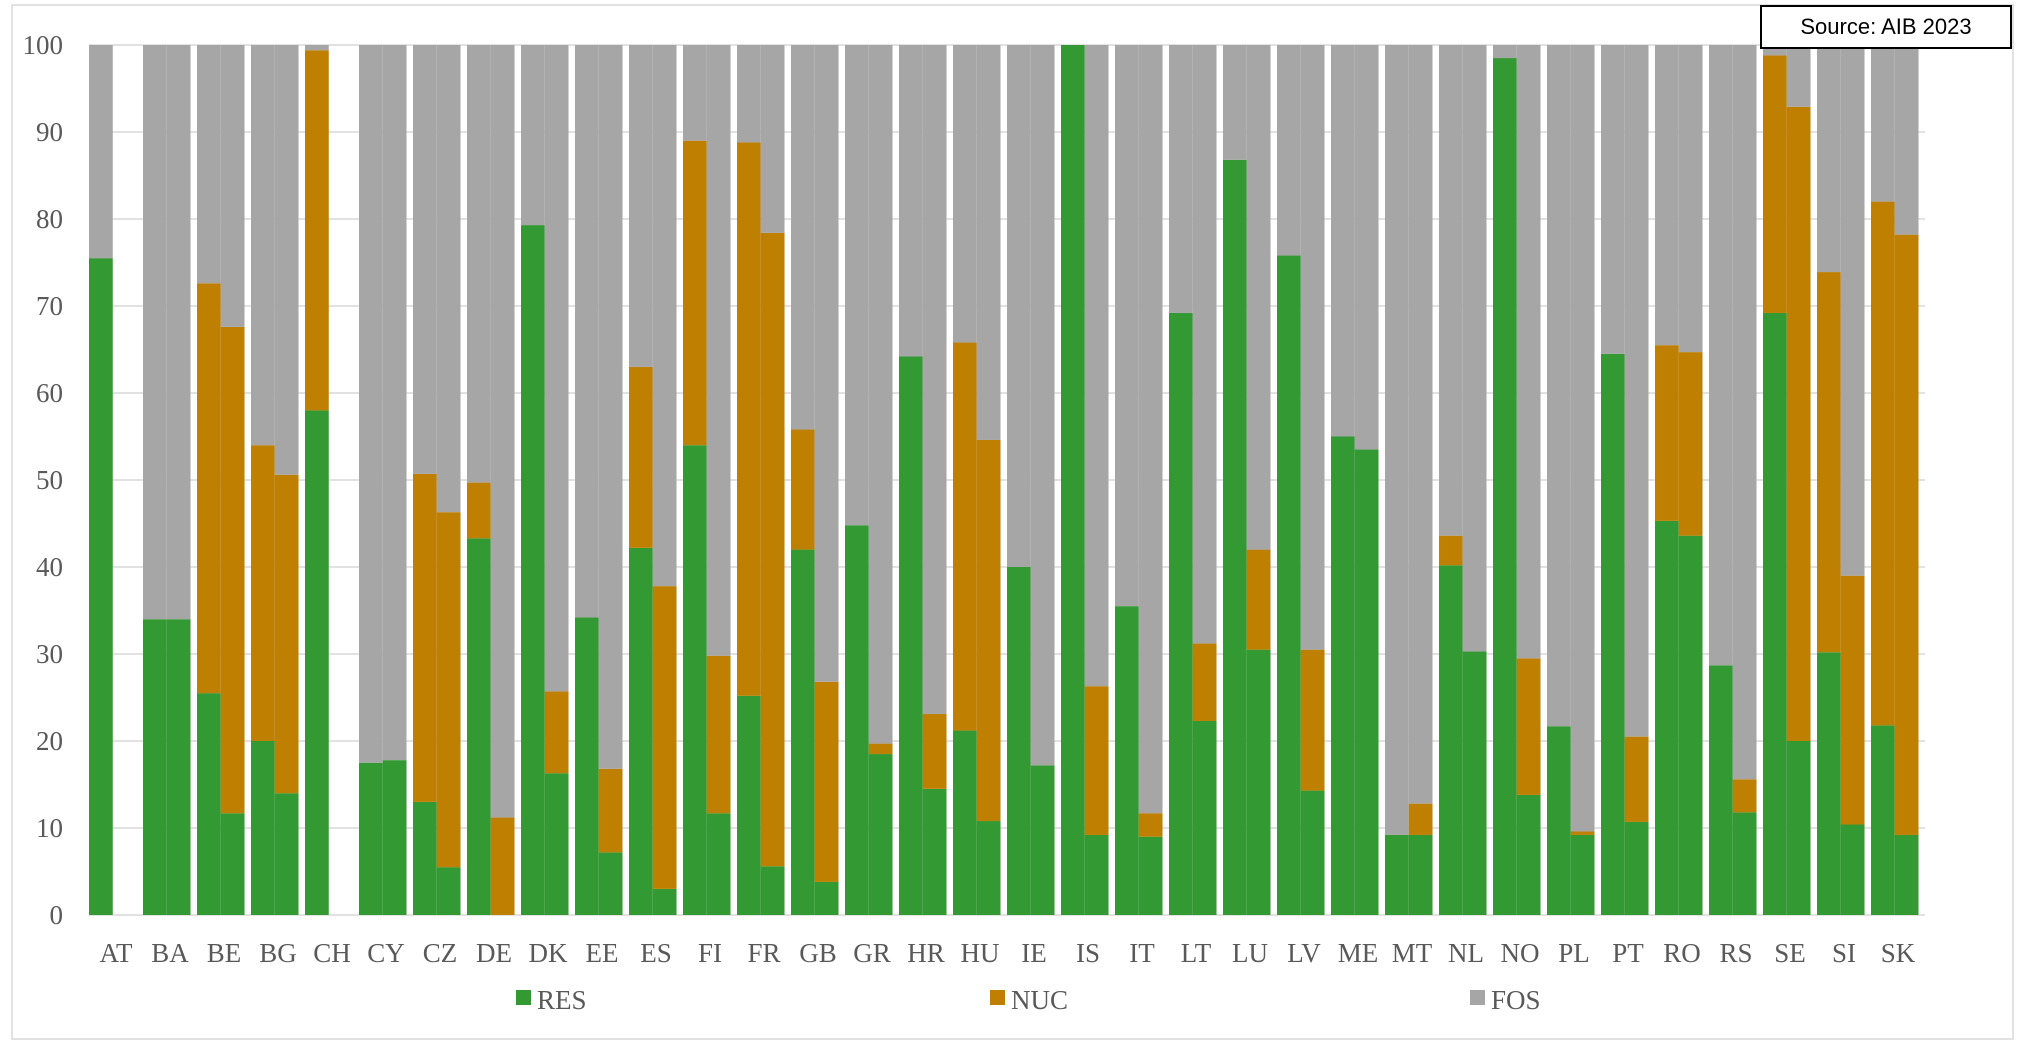  What do you see at coordinates (49, 828) in the screenshot?
I see `y-tick-label: 10` at bounding box center [49, 828].